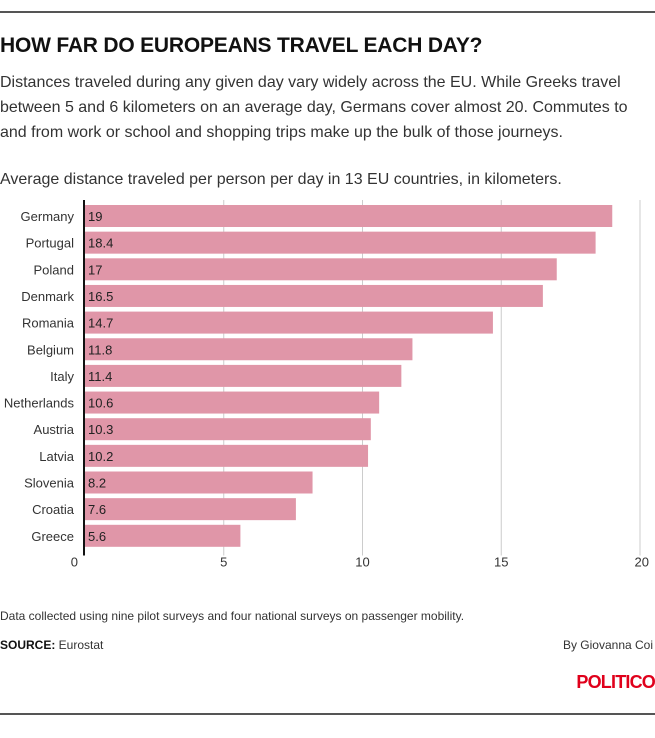  What do you see at coordinates (100, 349) in the screenshot?
I see `data-label-5: 11.8` at bounding box center [100, 349].